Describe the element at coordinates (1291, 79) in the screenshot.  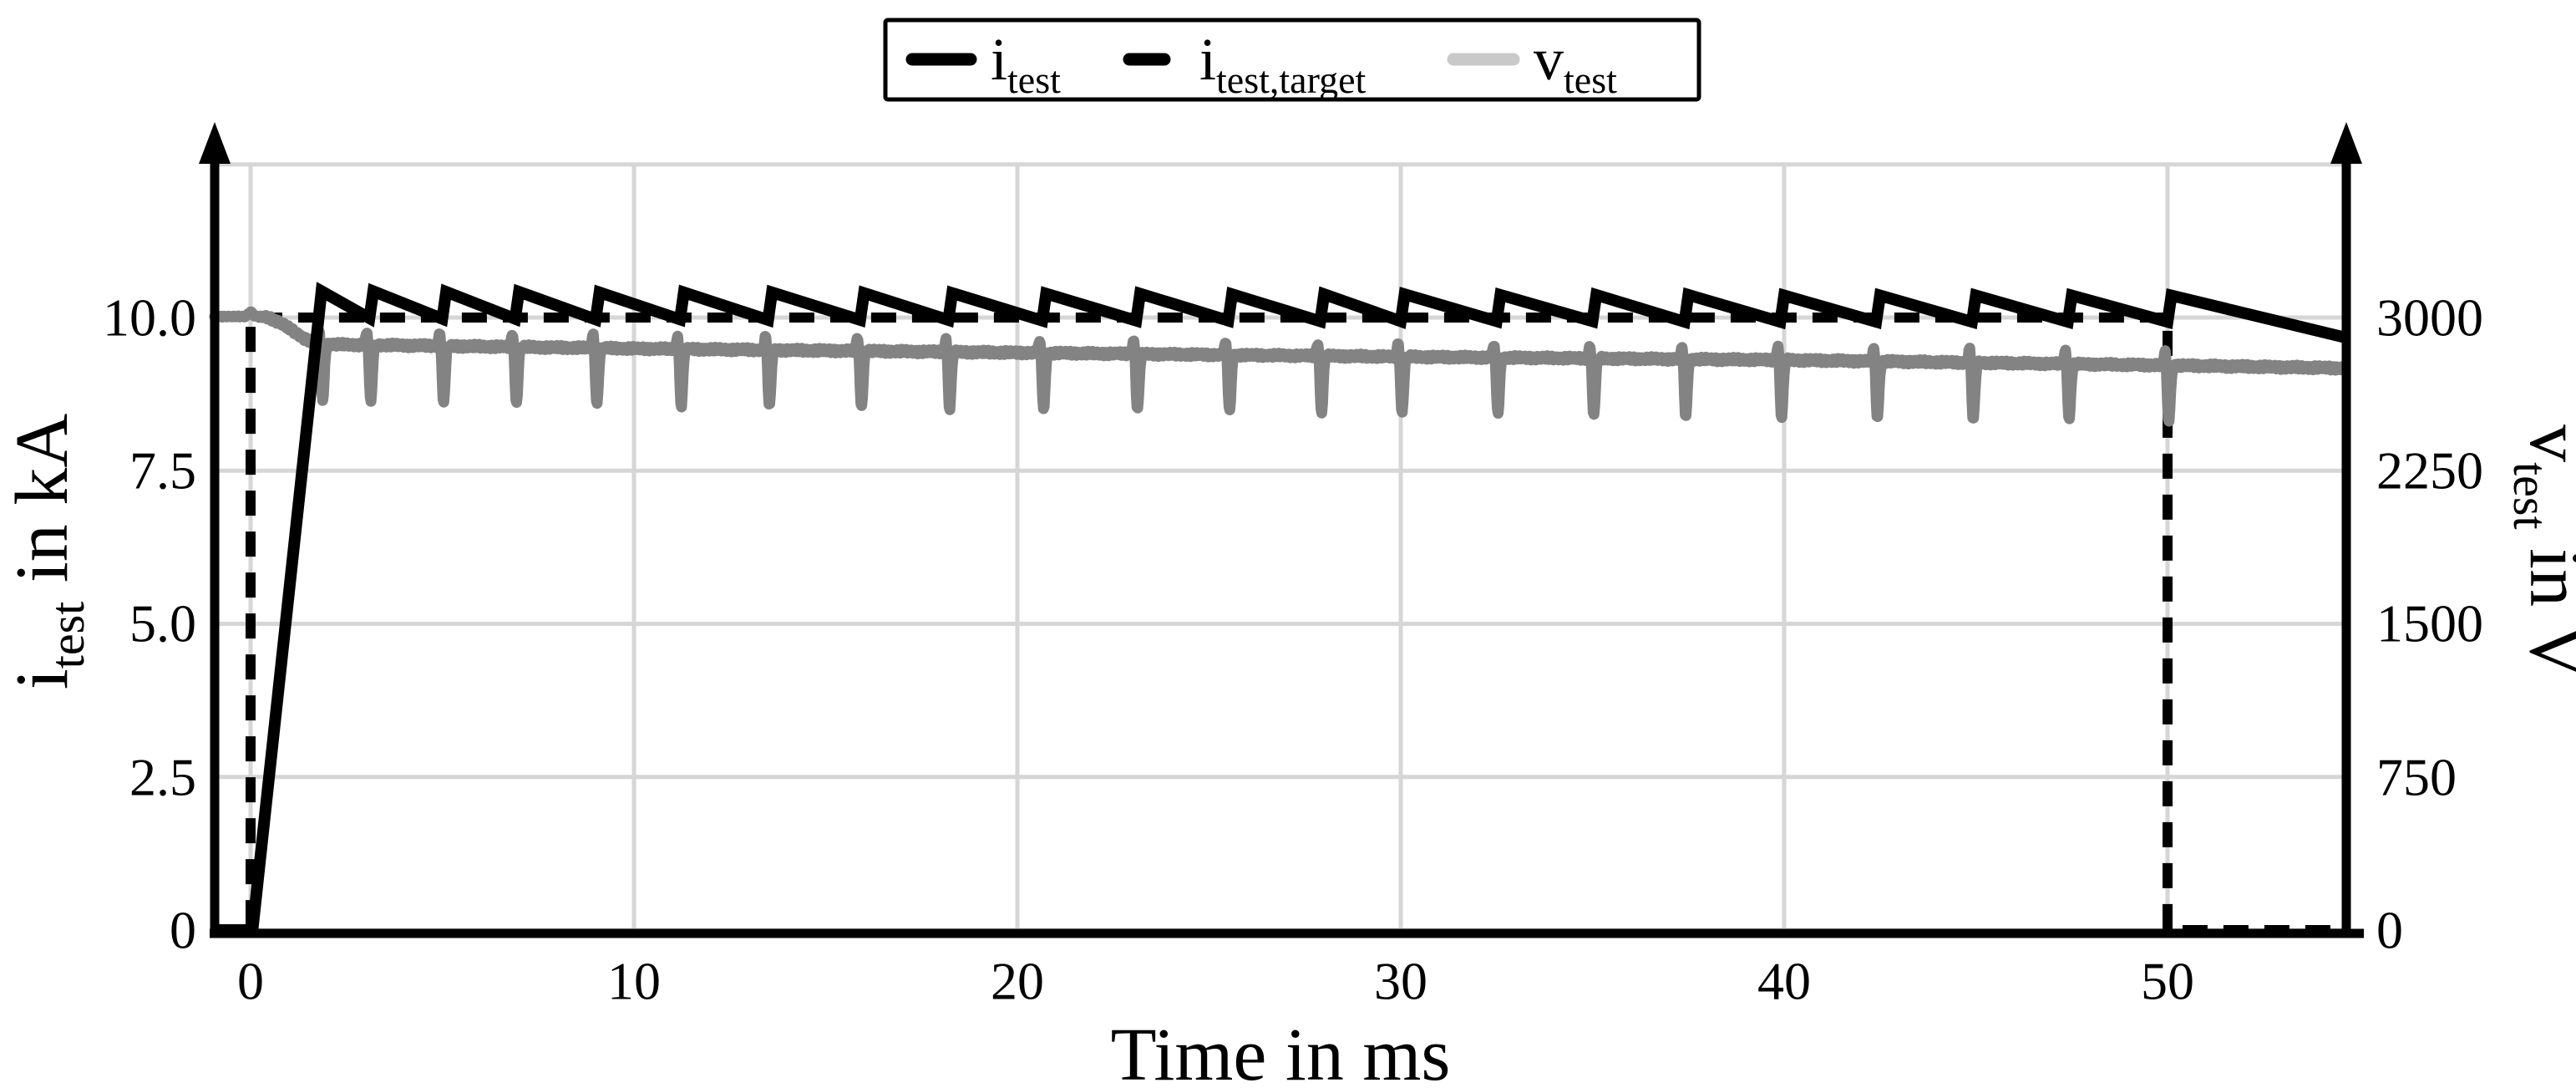
I see `legend-itest-target-sub: test,target` at that location.